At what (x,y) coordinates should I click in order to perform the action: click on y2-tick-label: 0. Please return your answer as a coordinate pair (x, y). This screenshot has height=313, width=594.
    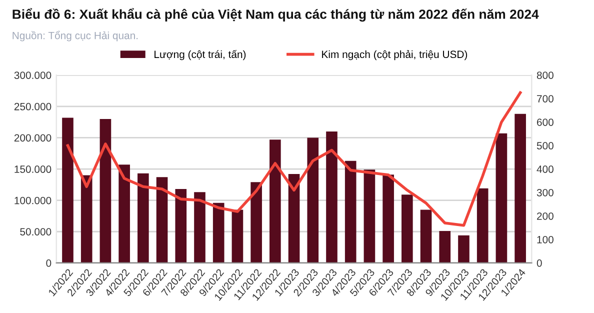
    Looking at the image, I should click on (539, 263).